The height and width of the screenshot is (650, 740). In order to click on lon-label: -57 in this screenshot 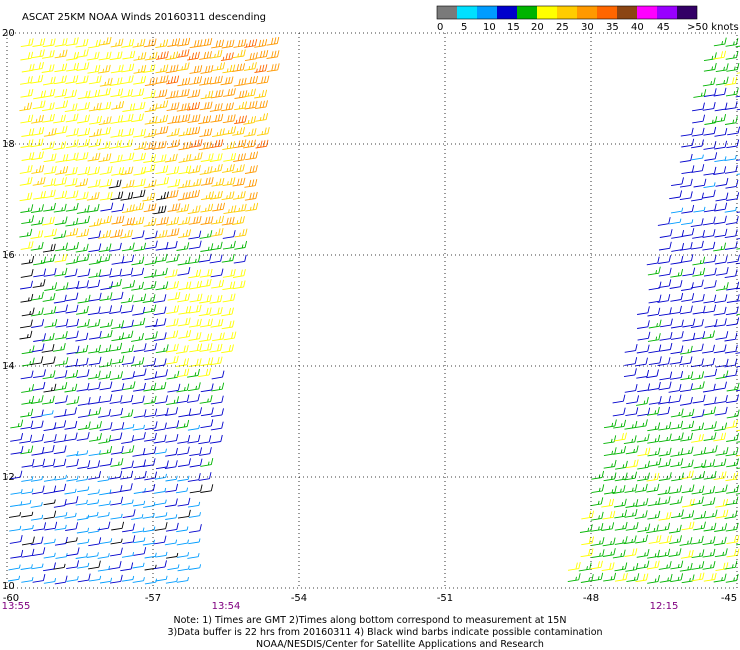, I will do `click(153, 598)`.